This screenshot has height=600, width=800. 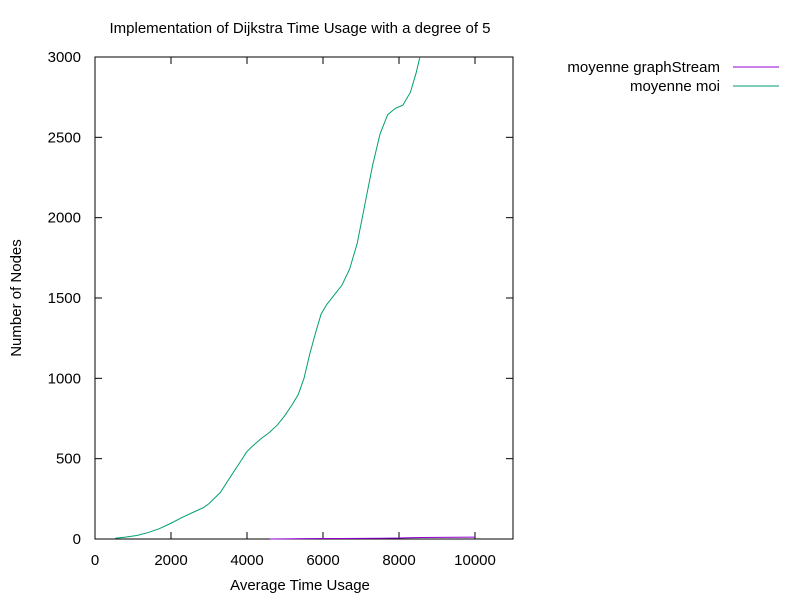 What do you see at coordinates (673, 77) in the screenshot?
I see `legend: moyenne graphStream moyenne moi` at bounding box center [673, 77].